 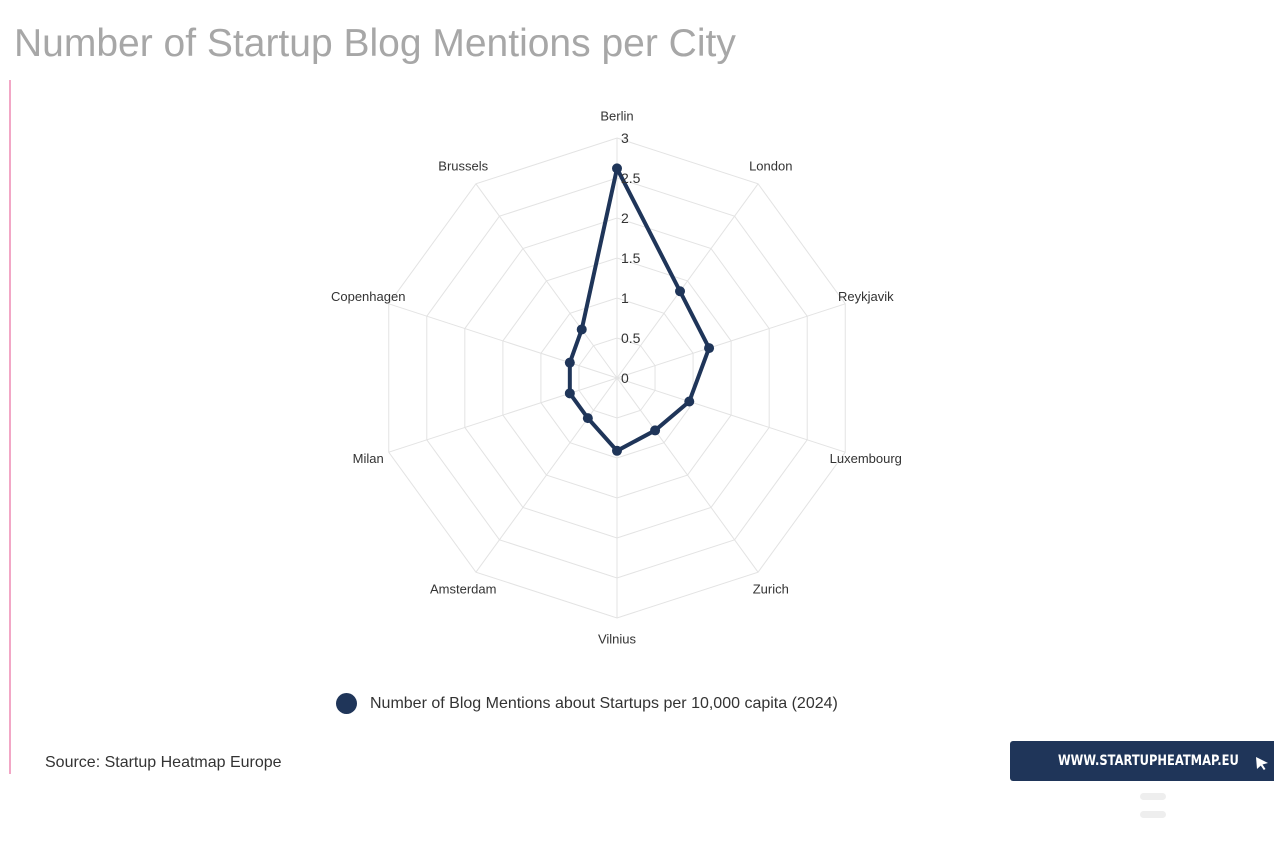 I want to click on axis-label-luxembourg: Luxembourg, so click(x=866, y=458).